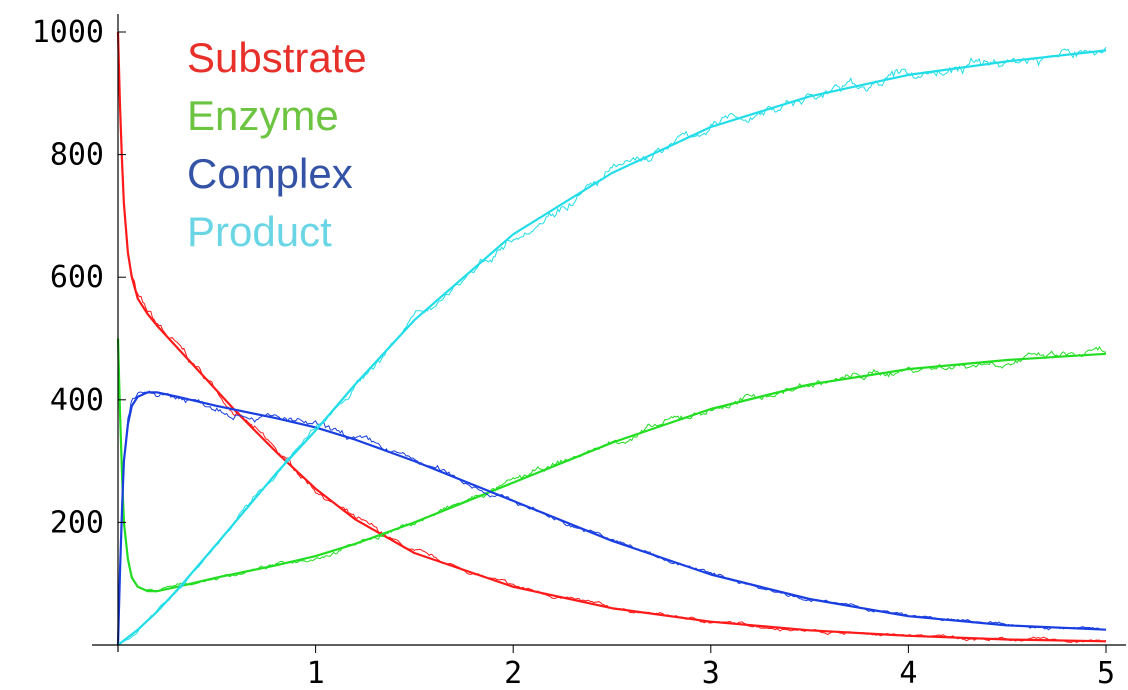  What do you see at coordinates (259, 231) in the screenshot?
I see `legend-label-product: Product` at bounding box center [259, 231].